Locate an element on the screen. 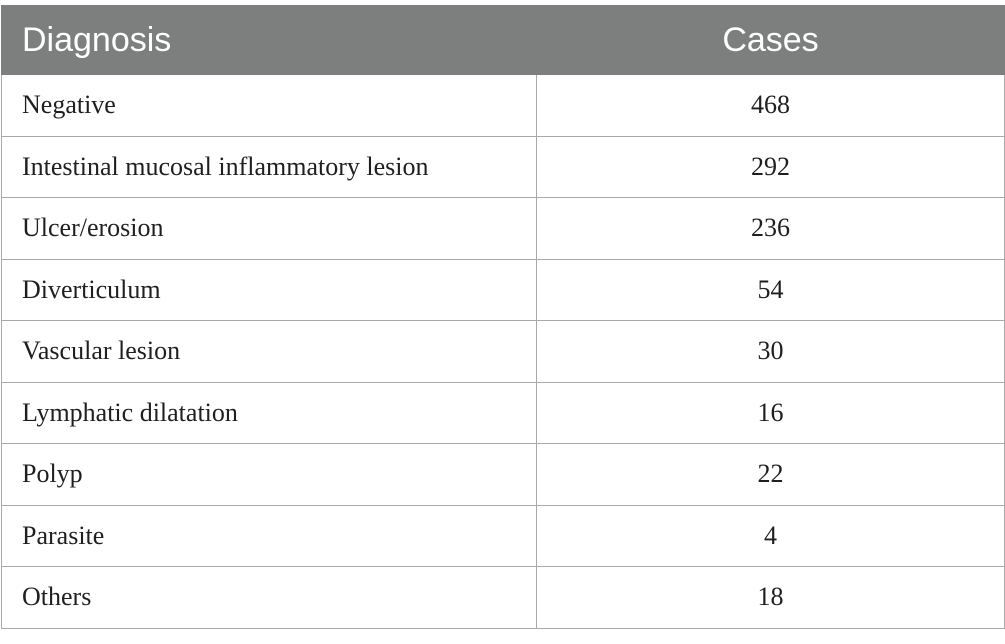  diagnosis-cell: Parasite is located at coordinates (269, 535).